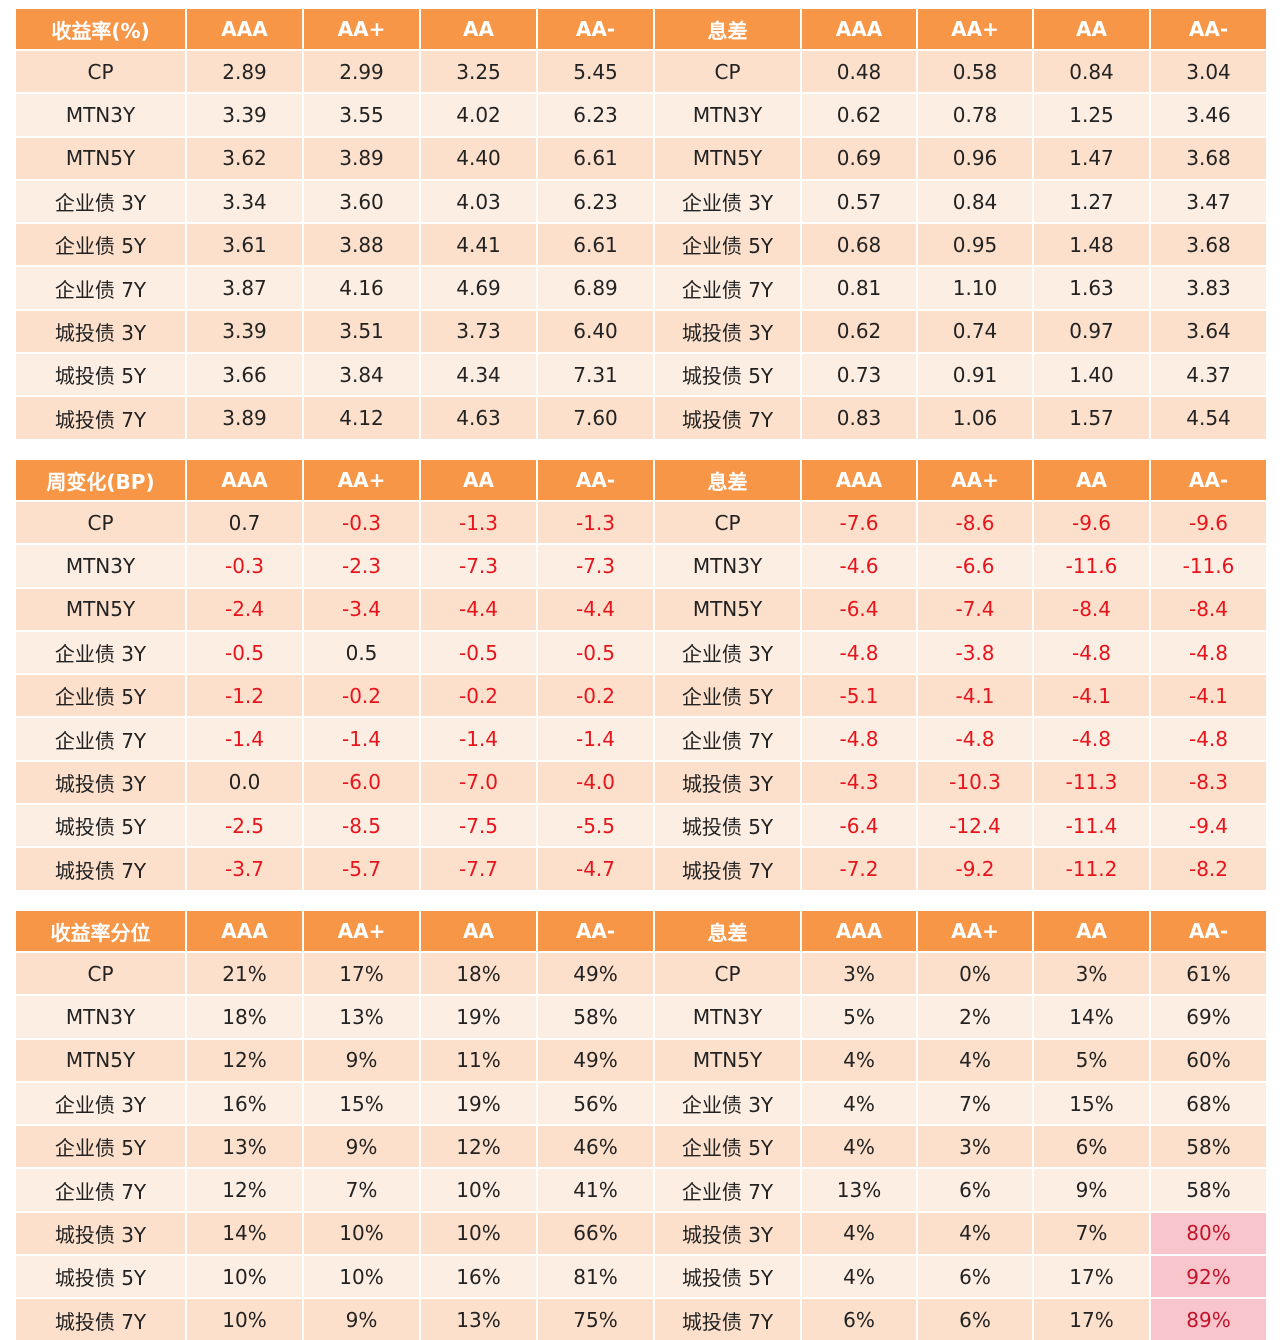 This screenshot has width=1280, height=1340. Describe the element at coordinates (1091, 696) in the screenshot. I see `value-cell: -4.1` at that location.